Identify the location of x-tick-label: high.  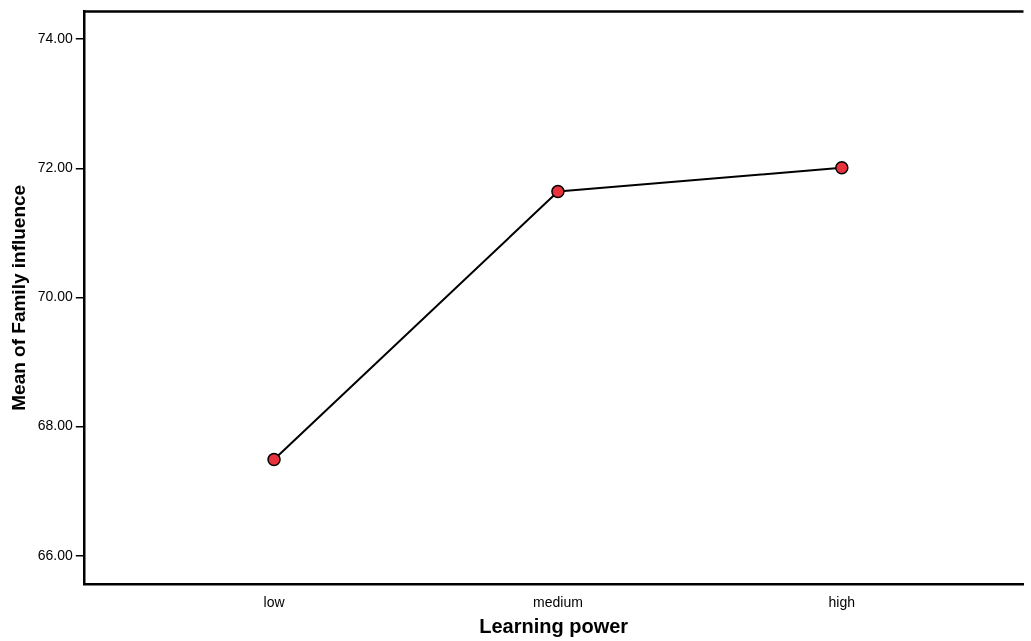
(842, 602).